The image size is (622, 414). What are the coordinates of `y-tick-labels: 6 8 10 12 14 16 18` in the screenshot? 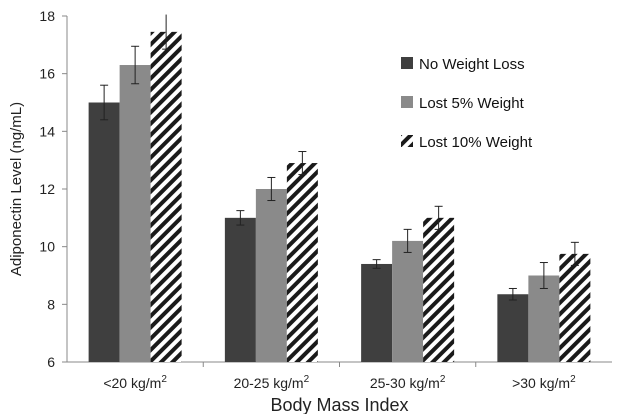 It's located at (47, 189).